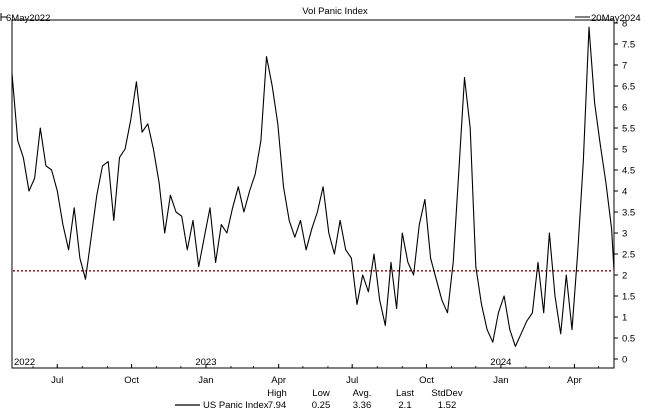 This screenshot has height=410, width=668. Describe the element at coordinates (628, 129) in the screenshot. I see `y-tick-label: 5.5` at that location.